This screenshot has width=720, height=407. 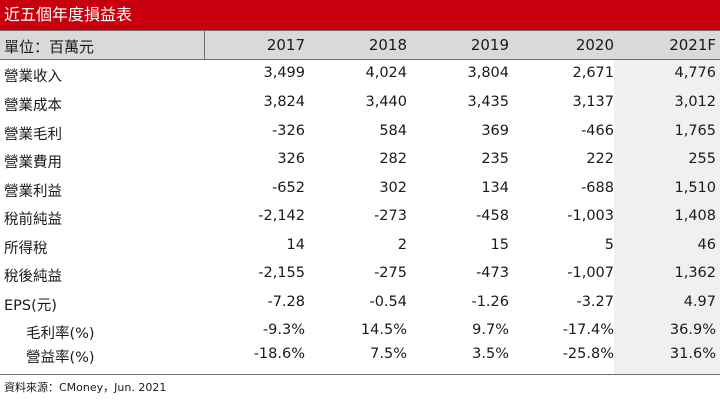 What do you see at coordinates (597, 188) in the screenshot?
I see `cell-2020: -688` at bounding box center [597, 188].